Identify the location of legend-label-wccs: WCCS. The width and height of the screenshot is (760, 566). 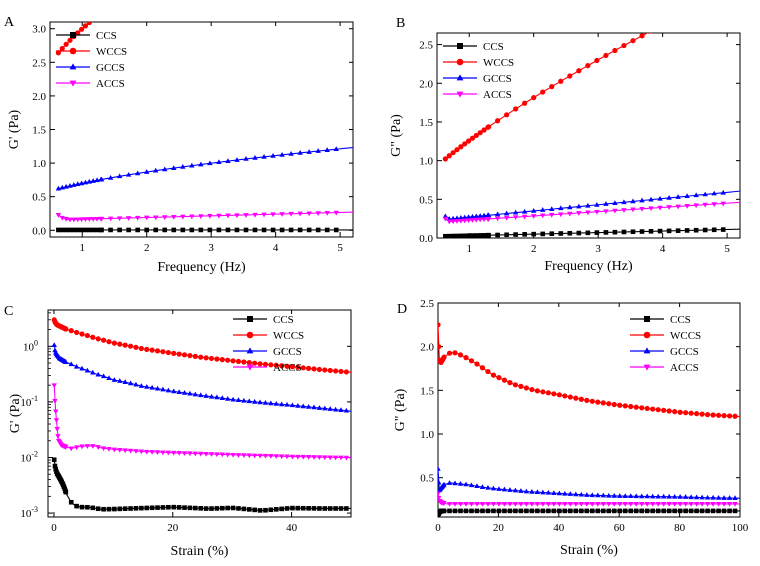
(111, 52).